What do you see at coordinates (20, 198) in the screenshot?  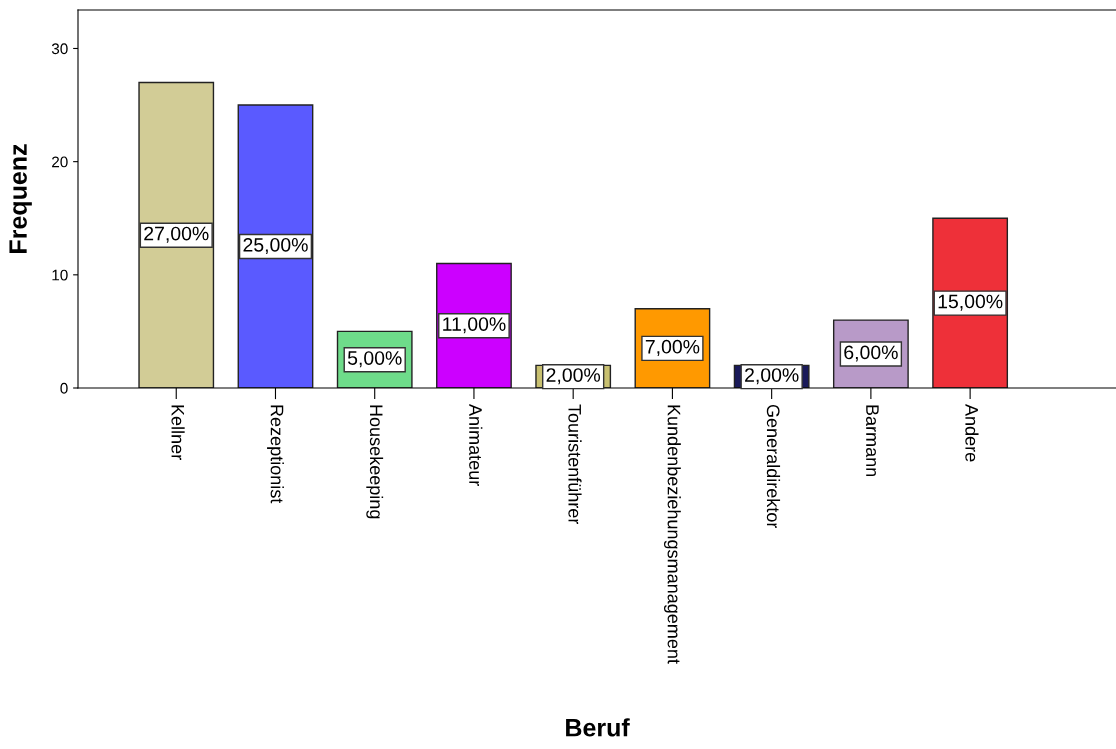 I see `y-axis-title: Frequenz` at bounding box center [20, 198].